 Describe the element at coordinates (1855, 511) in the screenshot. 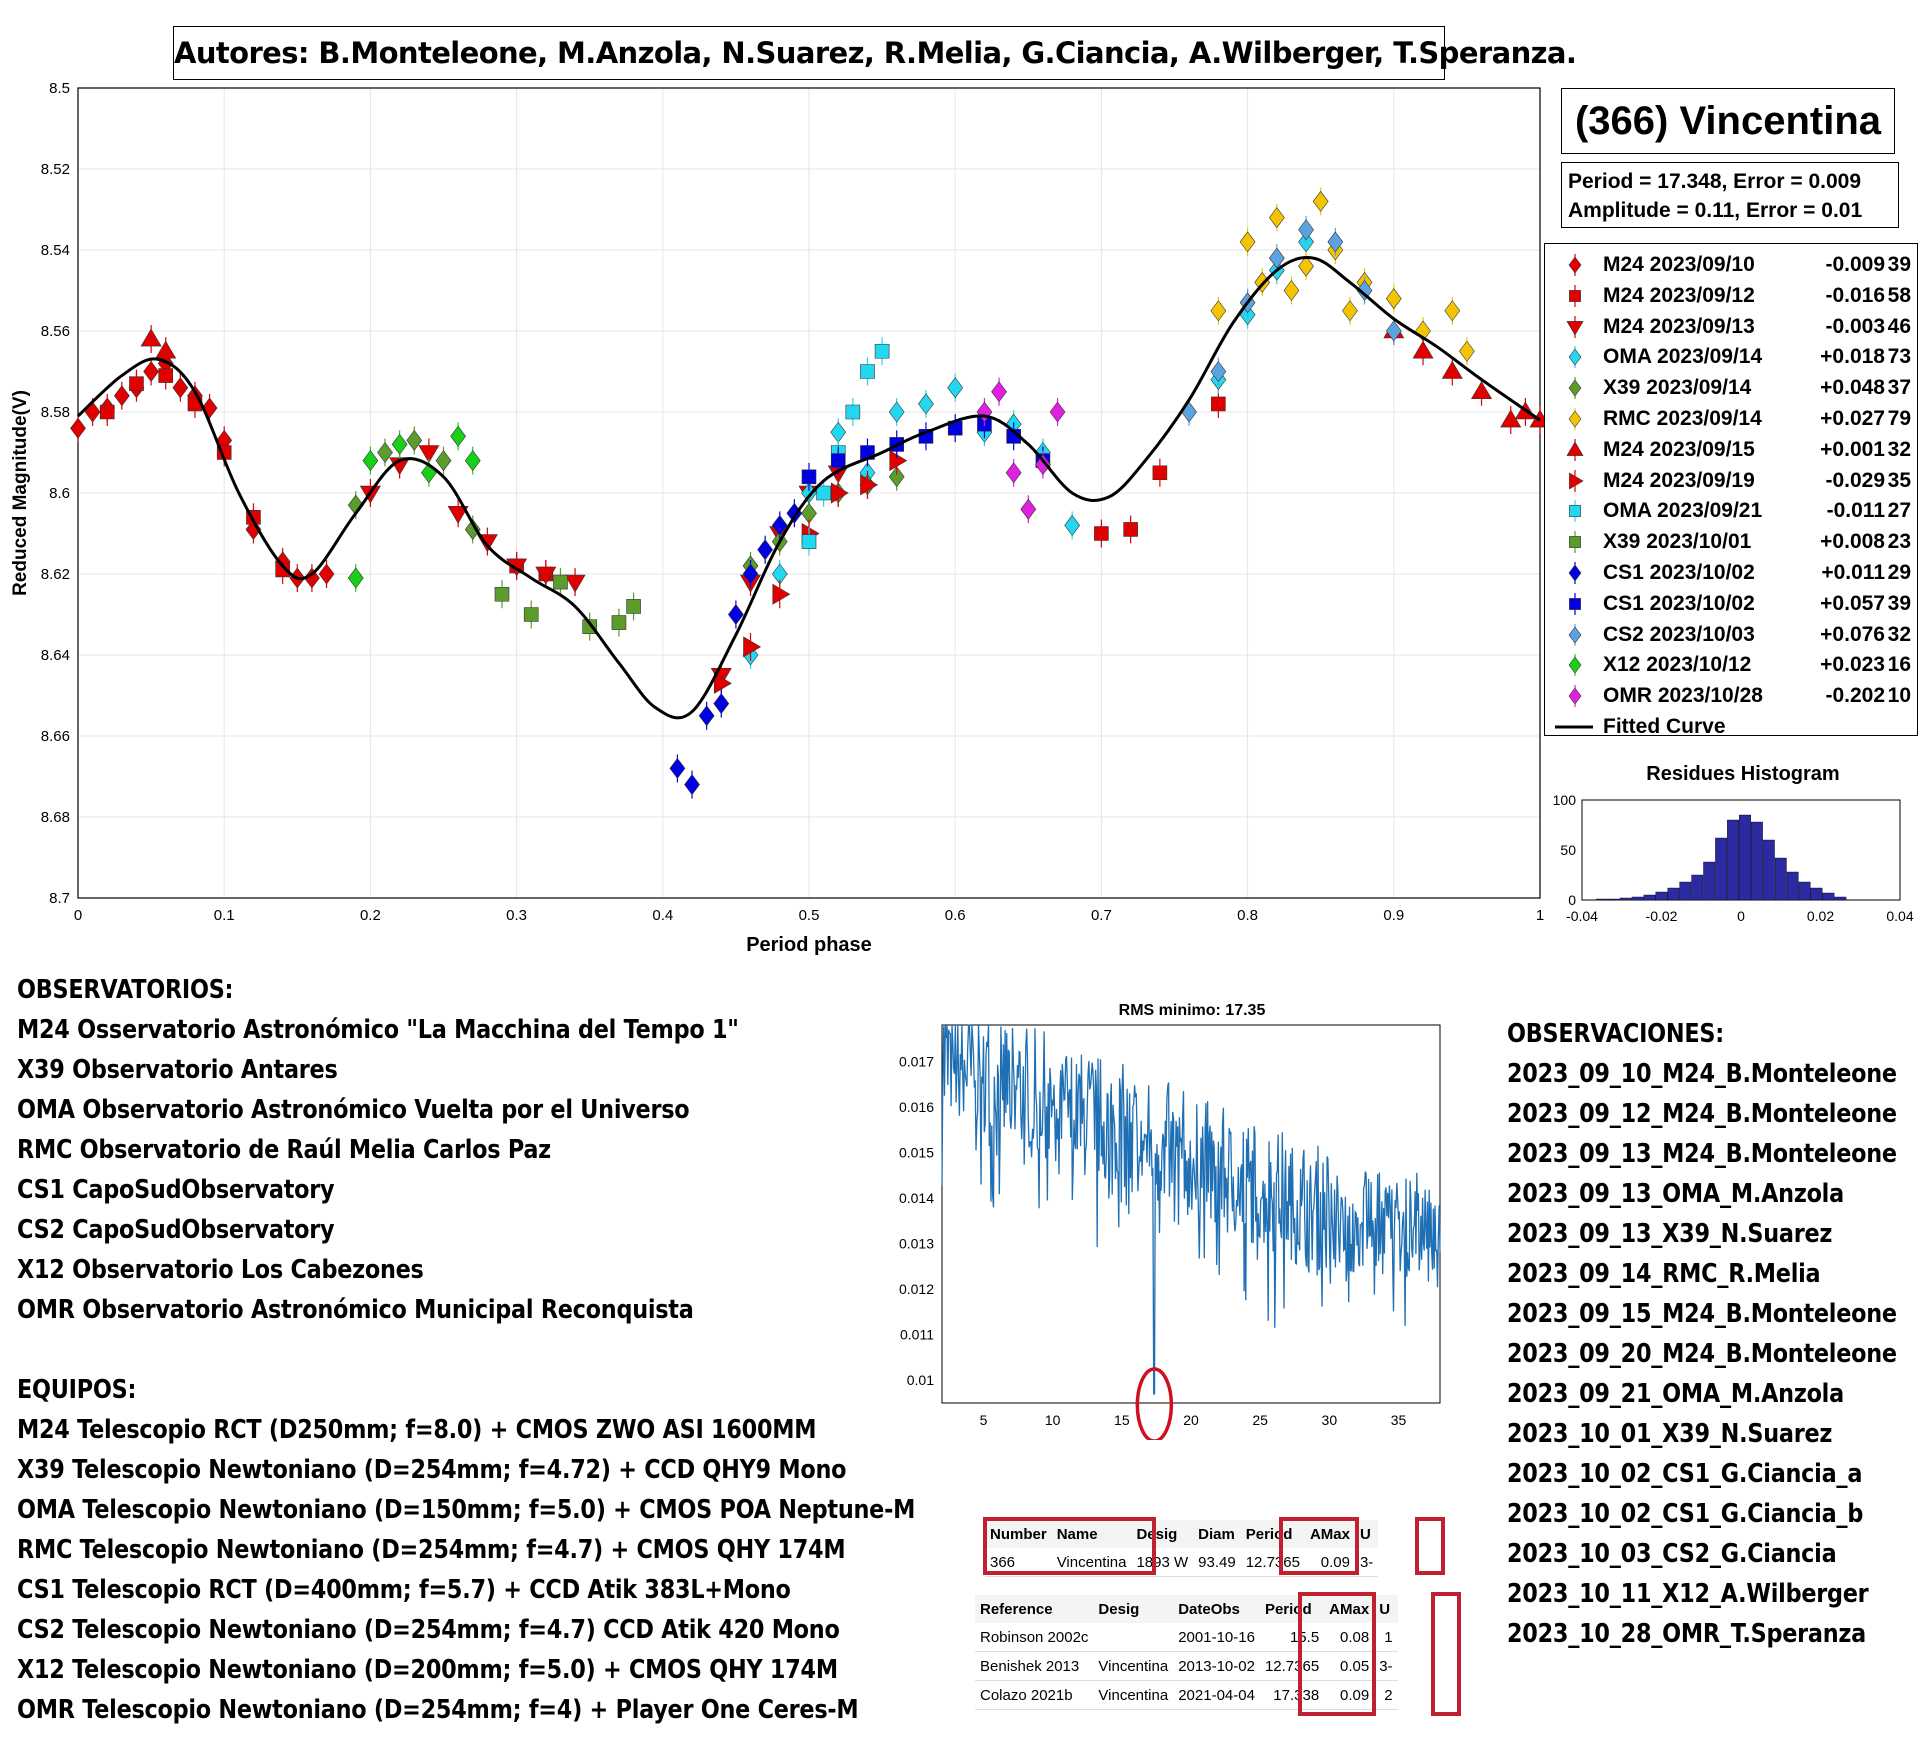

I see `legend-offset: -0.011` at that location.